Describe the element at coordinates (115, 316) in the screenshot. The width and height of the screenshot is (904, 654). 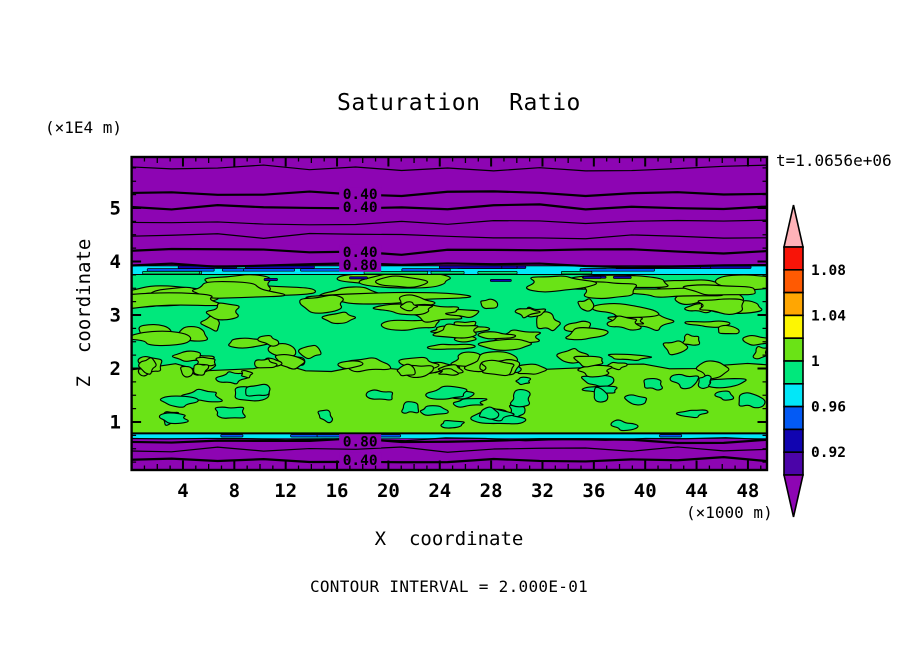
I see `z-tick-label: 3` at that location.